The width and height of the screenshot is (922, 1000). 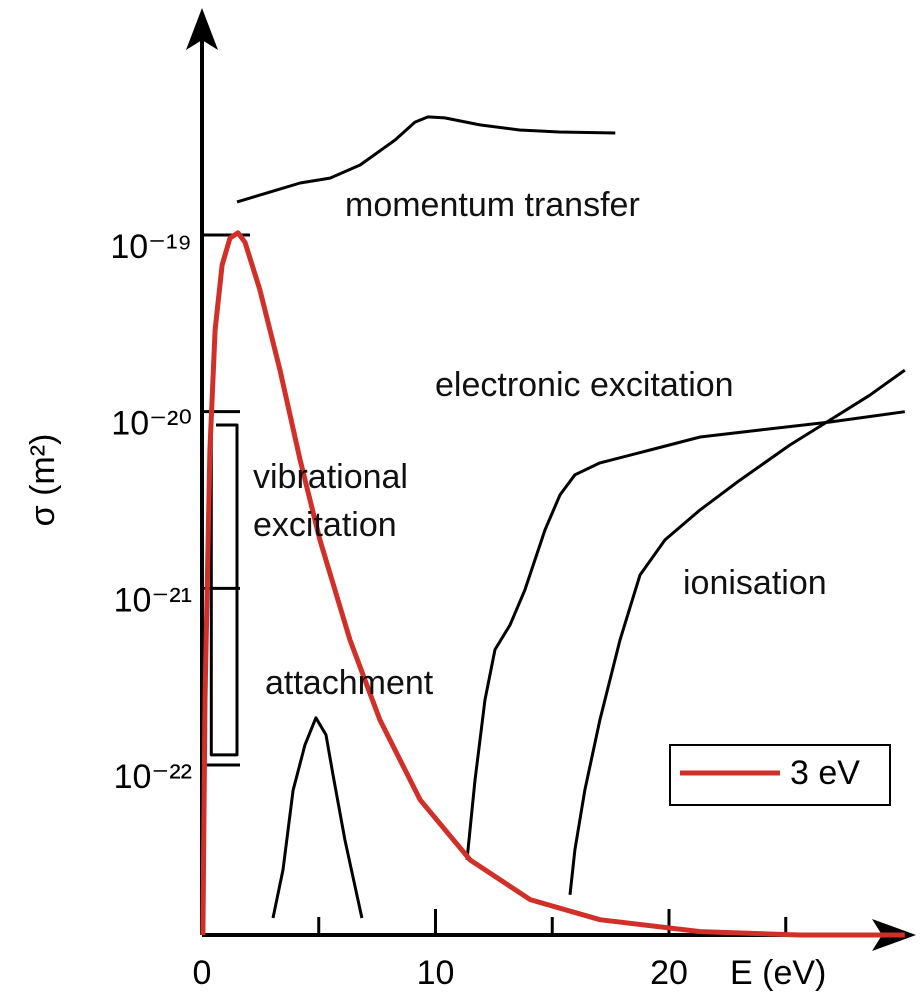 I want to click on y-tick-label: 10⁻¹⁹, so click(x=151, y=247).